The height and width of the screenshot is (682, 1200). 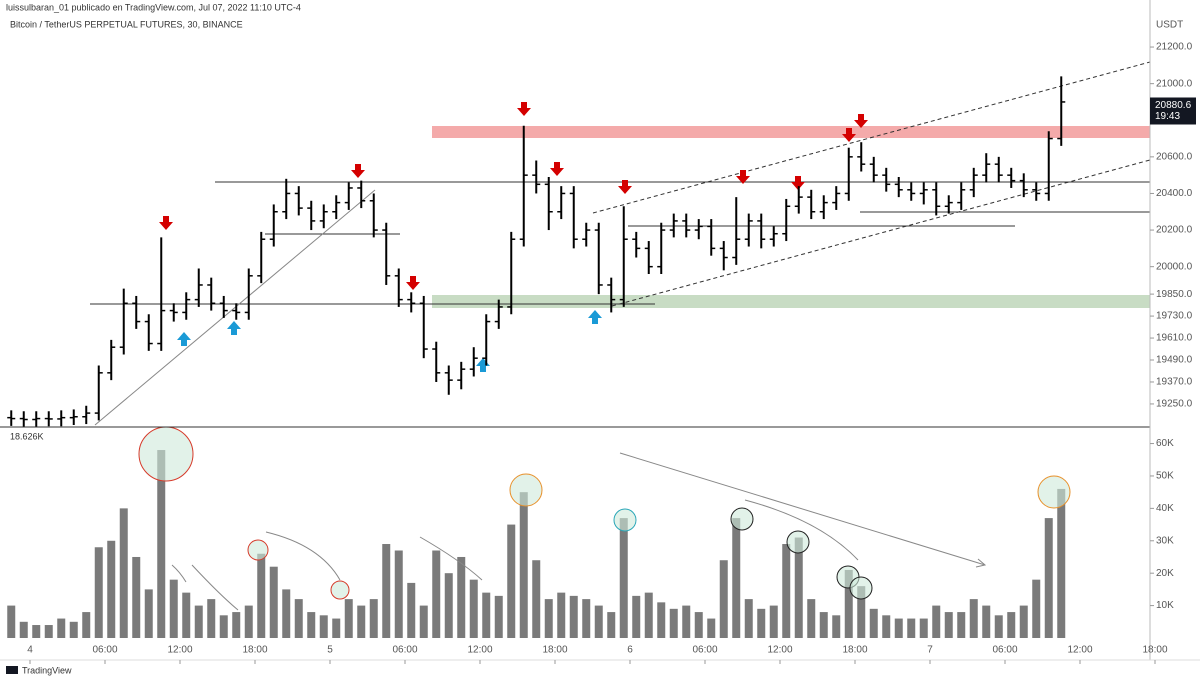 I want to click on brand-logo, so click(x=12, y=670).